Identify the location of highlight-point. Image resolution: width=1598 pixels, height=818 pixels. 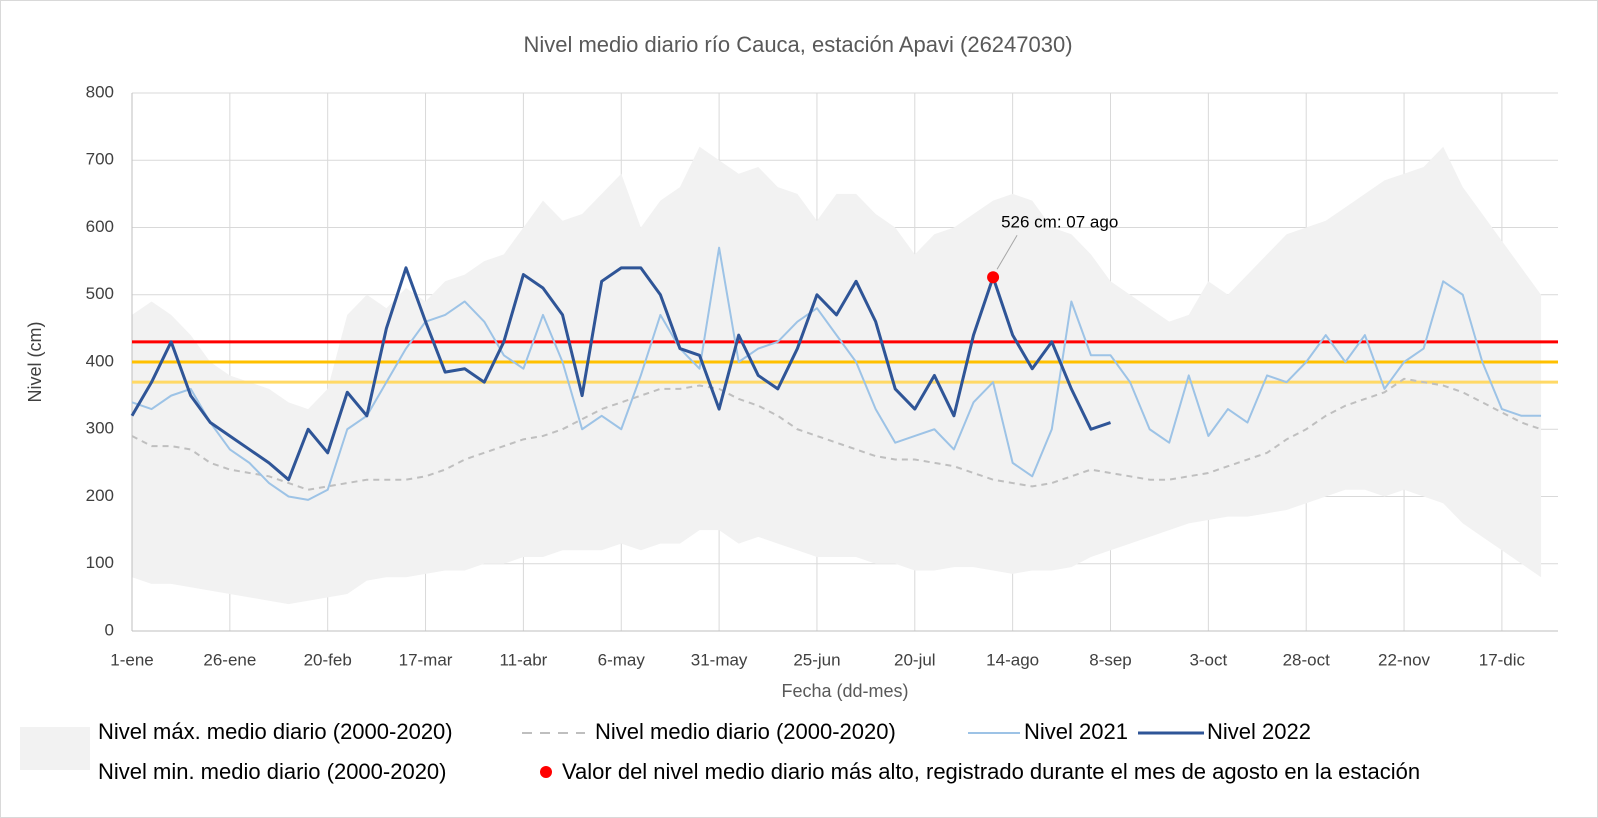
(993, 277).